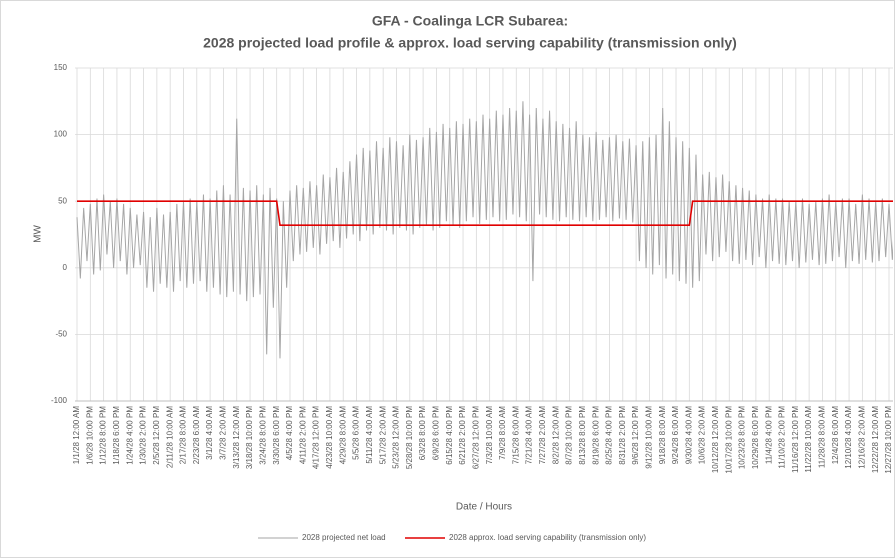 The width and height of the screenshot is (895, 558). Describe the element at coordinates (662, 435) in the screenshot. I see `x-tick-label: 9/18/28 8:00 AM` at that location.